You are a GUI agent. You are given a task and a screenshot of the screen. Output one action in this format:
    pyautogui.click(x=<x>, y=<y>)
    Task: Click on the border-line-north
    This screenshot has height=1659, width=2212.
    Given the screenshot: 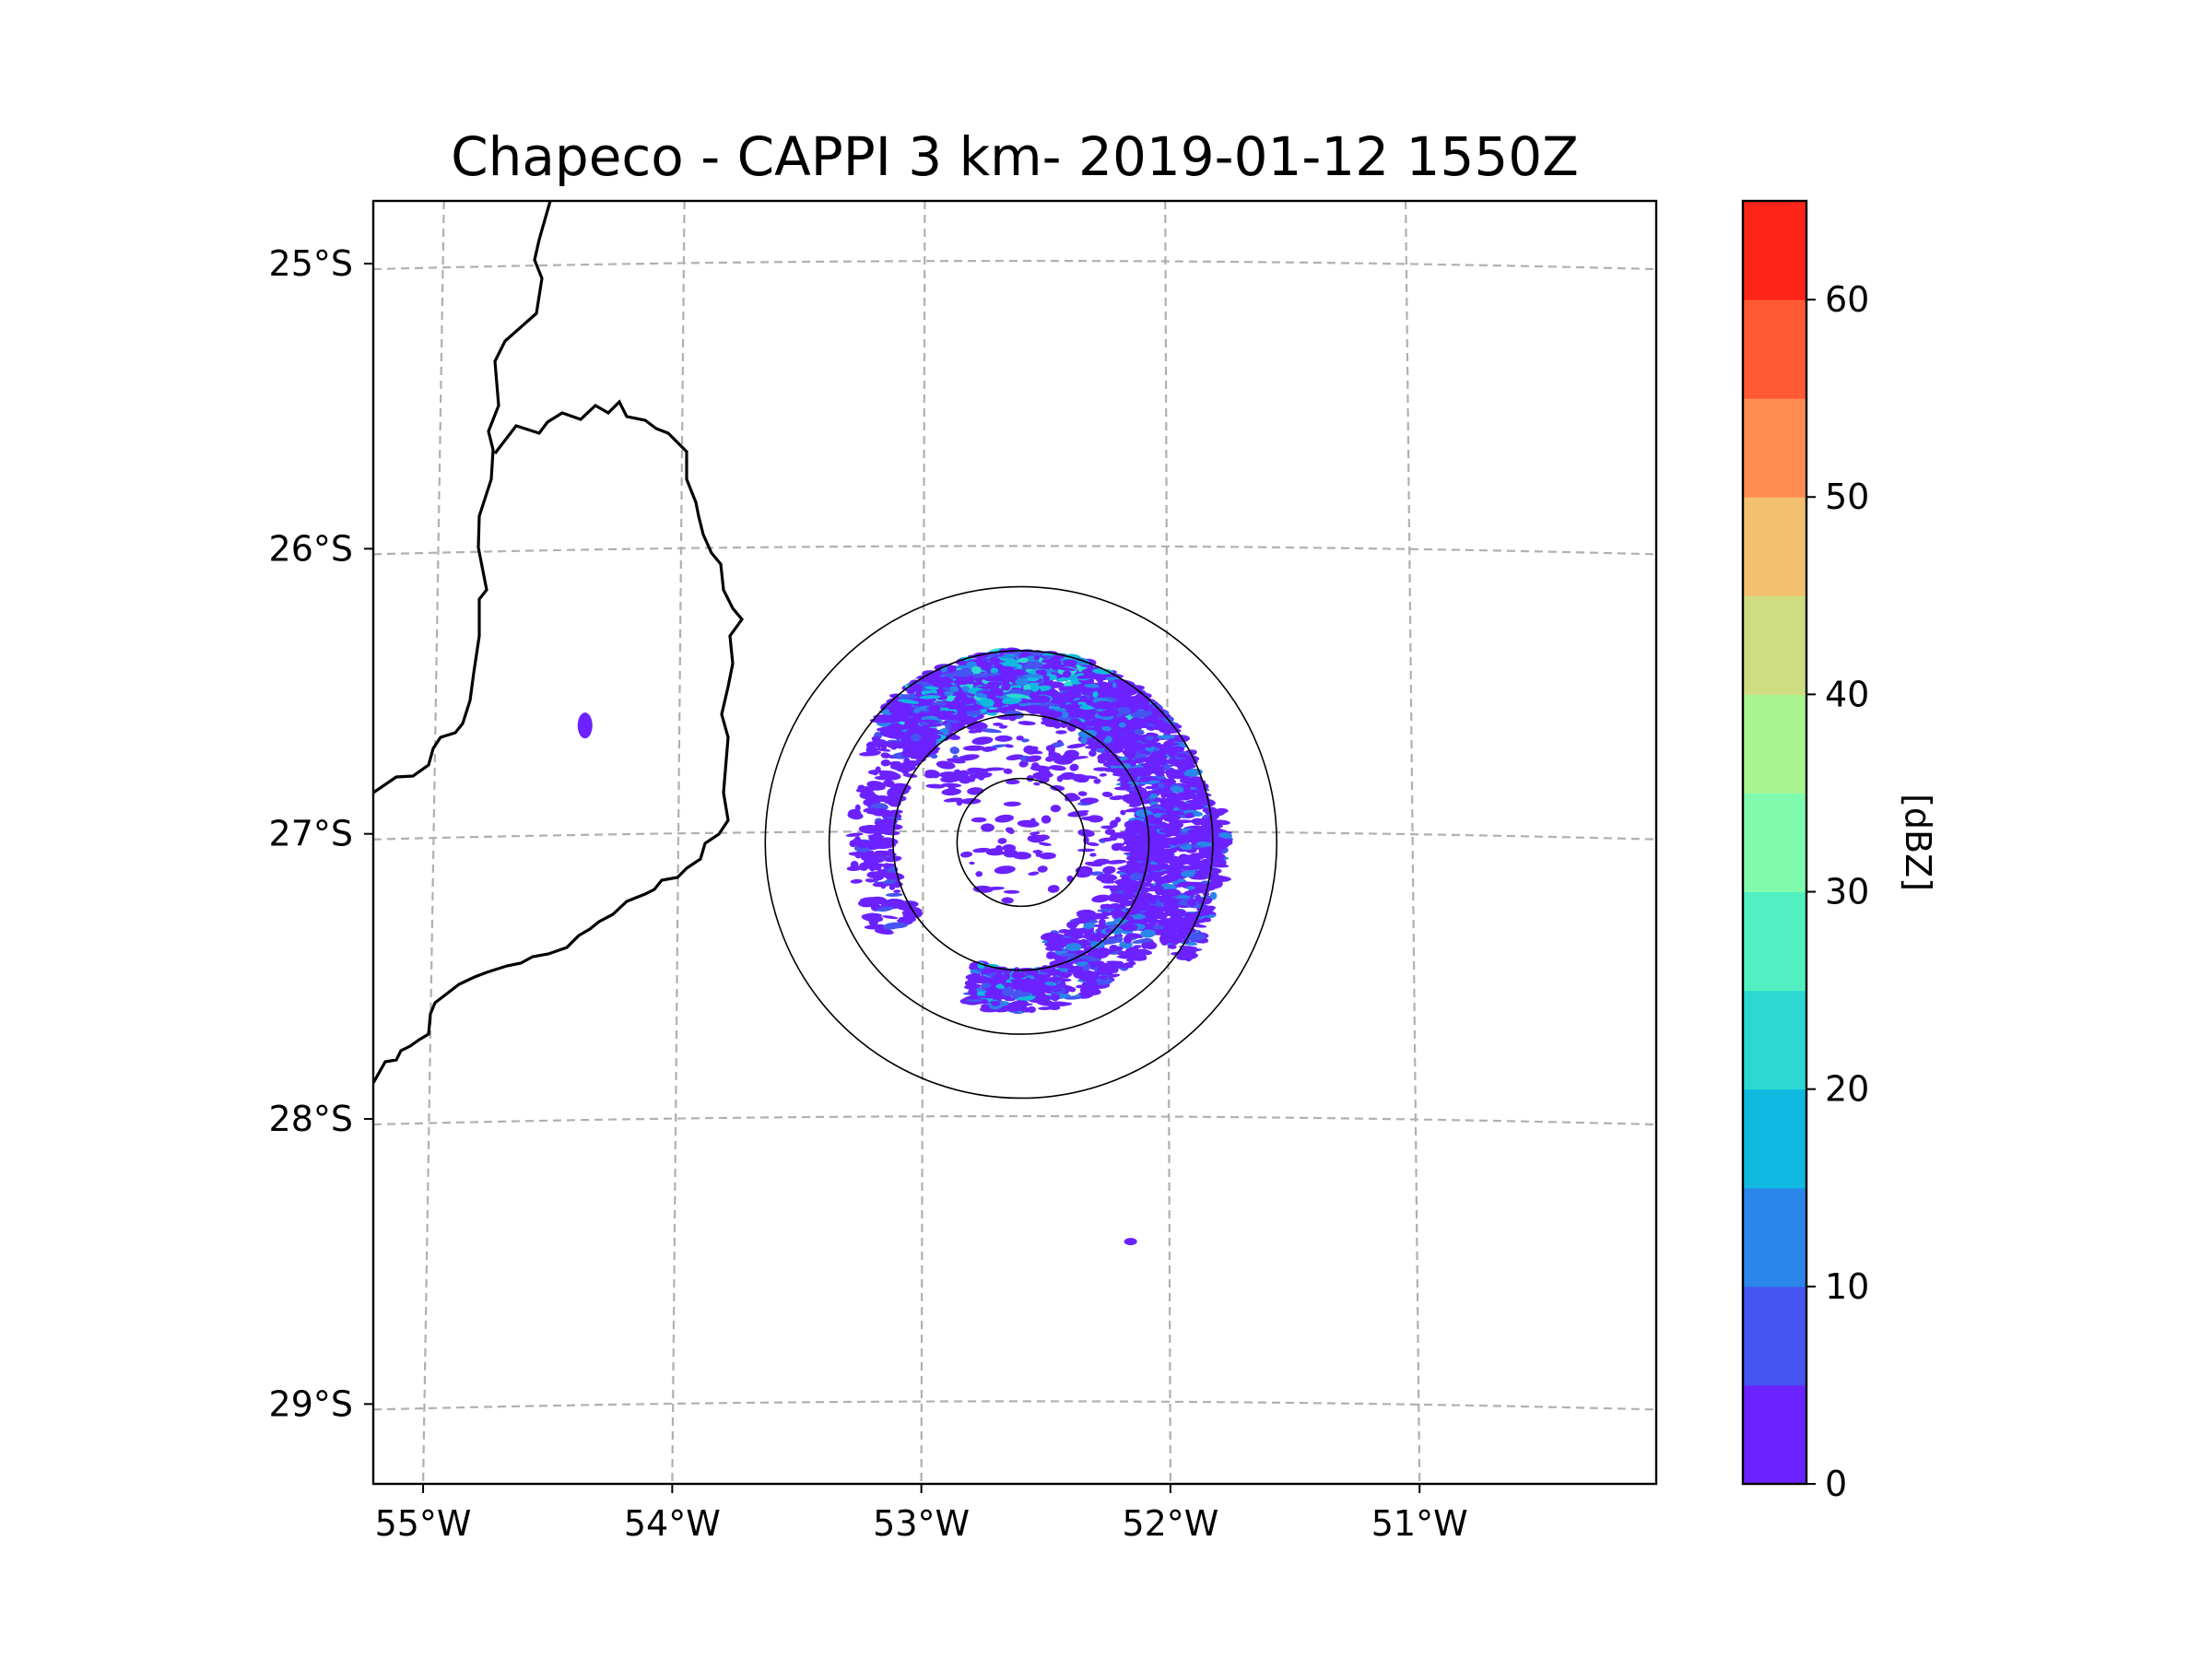 What is the action you would take?
    pyautogui.click(x=462, y=497)
    